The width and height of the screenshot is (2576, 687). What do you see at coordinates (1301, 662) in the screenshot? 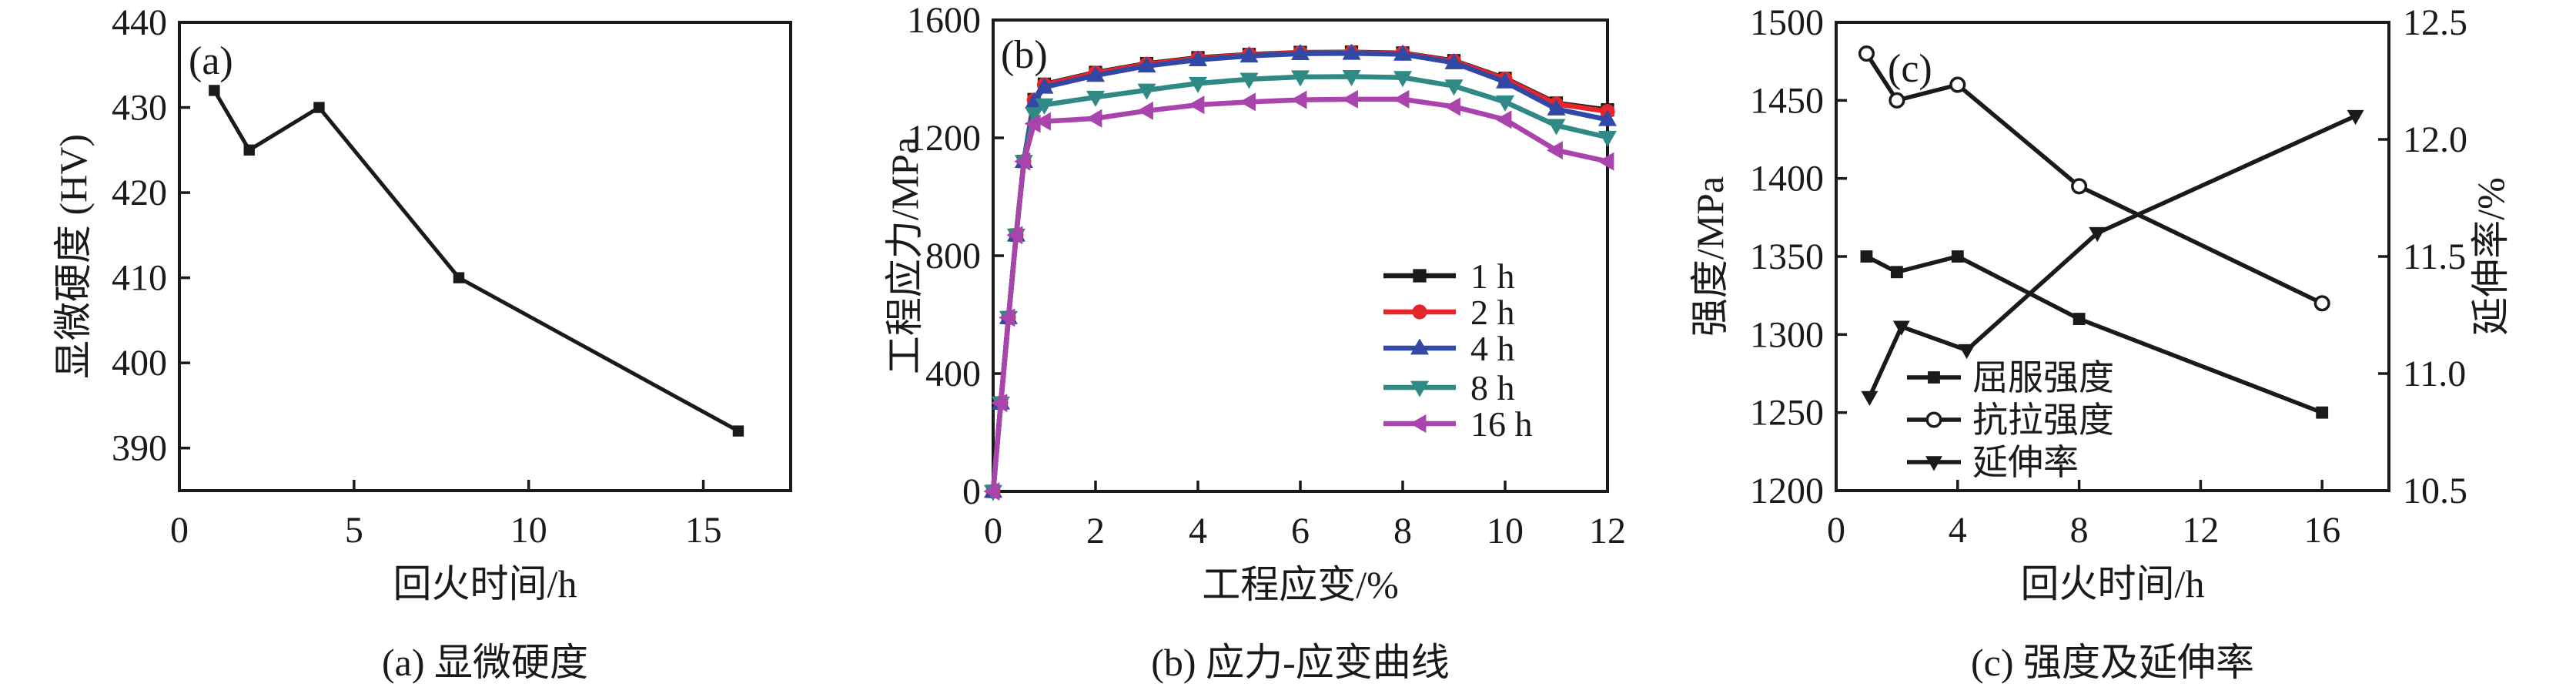
I see `caption-chart-b: (b) 应力-应变曲线` at bounding box center [1301, 662].